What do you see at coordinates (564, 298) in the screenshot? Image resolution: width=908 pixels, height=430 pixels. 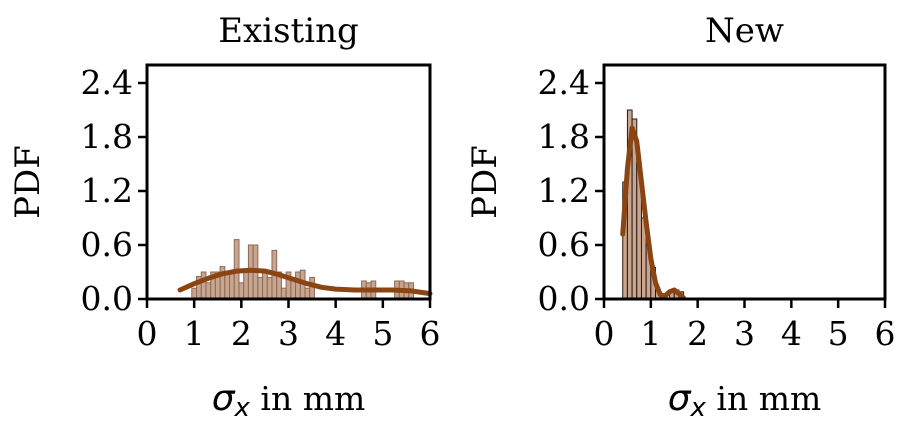 I see `new-y-tick-label: 0.0` at bounding box center [564, 298].